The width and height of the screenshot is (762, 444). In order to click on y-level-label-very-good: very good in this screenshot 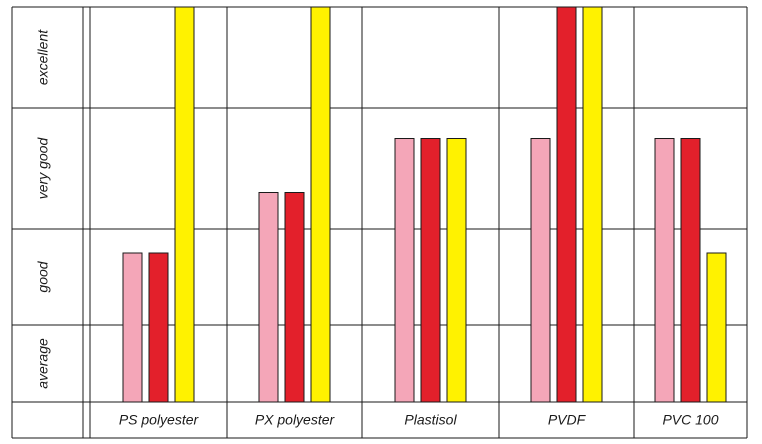, I will do `click(43, 168)`.